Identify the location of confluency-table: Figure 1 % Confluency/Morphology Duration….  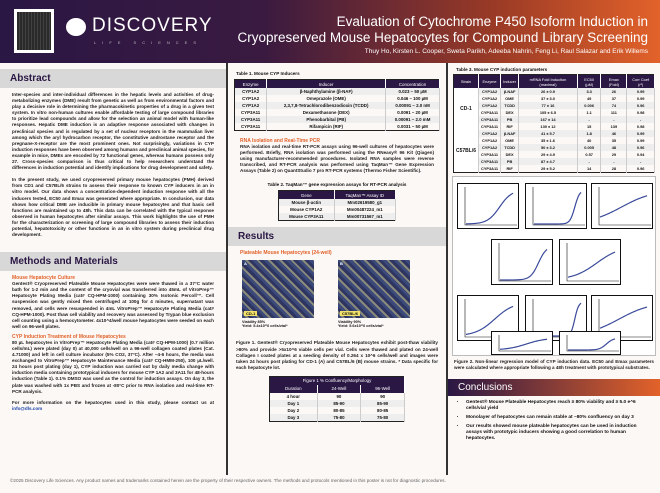
(337, 398).